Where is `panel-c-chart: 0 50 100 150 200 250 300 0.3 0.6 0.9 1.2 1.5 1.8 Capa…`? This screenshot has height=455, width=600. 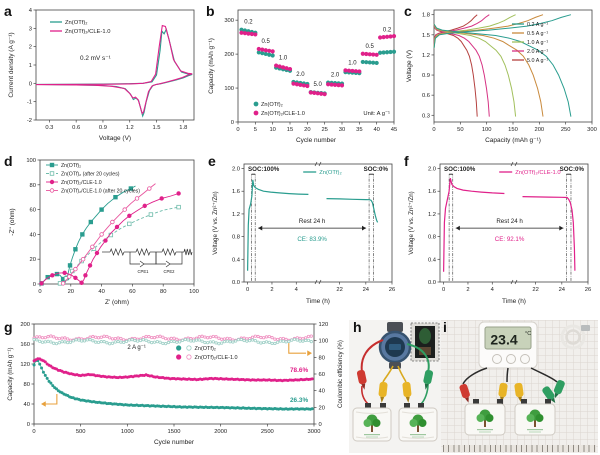 panel-c-chart: 0 50 100 150 200 250 300 0.3 0.6 0.9 1.2 1.5 1.8 Capa… is located at coordinates (501, 76).